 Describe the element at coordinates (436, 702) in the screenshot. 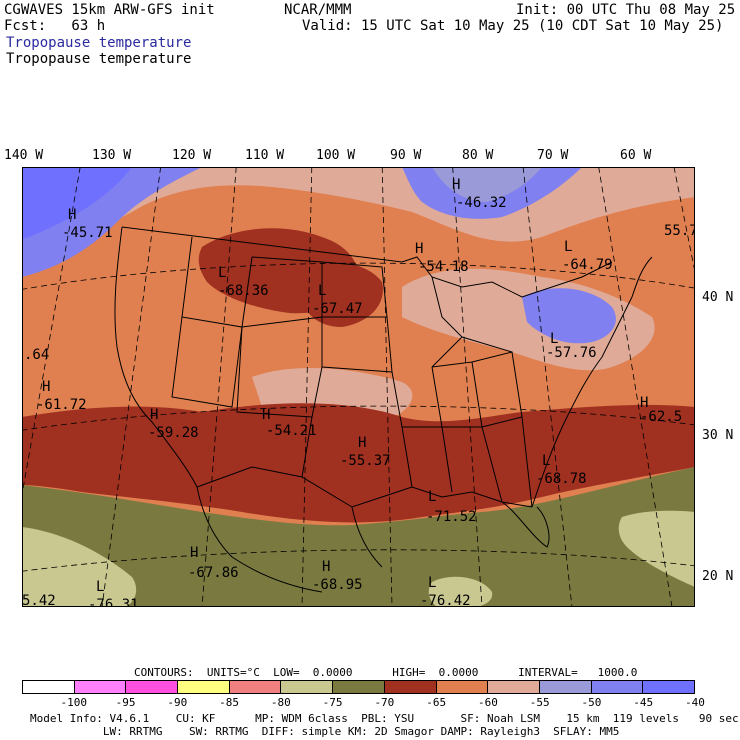

I see `colorbar-tick-label: -65` at that location.